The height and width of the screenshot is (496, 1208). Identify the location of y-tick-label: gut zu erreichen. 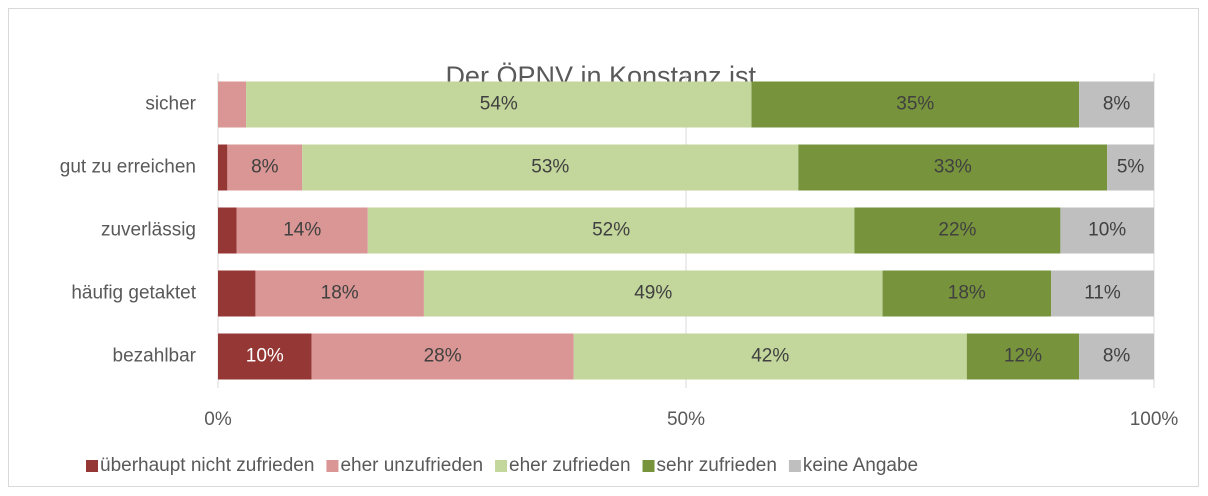
(128, 167).